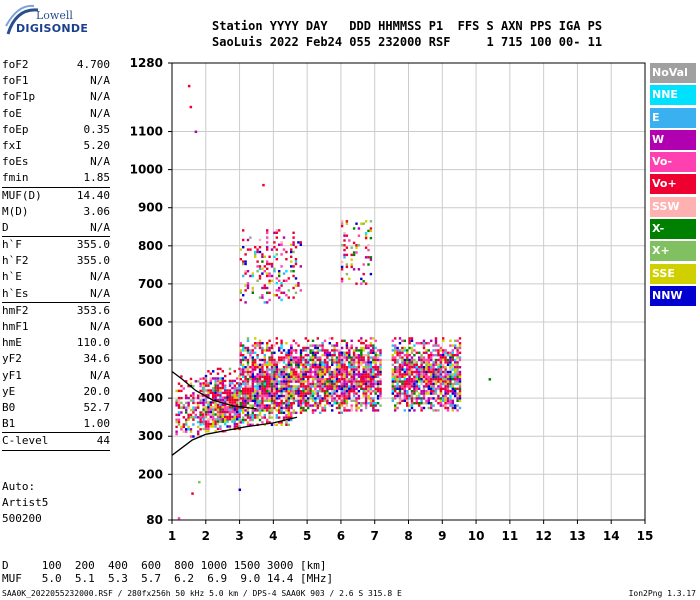 The height and width of the screenshot is (600, 700). I want to click on param-value: 14.40, so click(93, 195).